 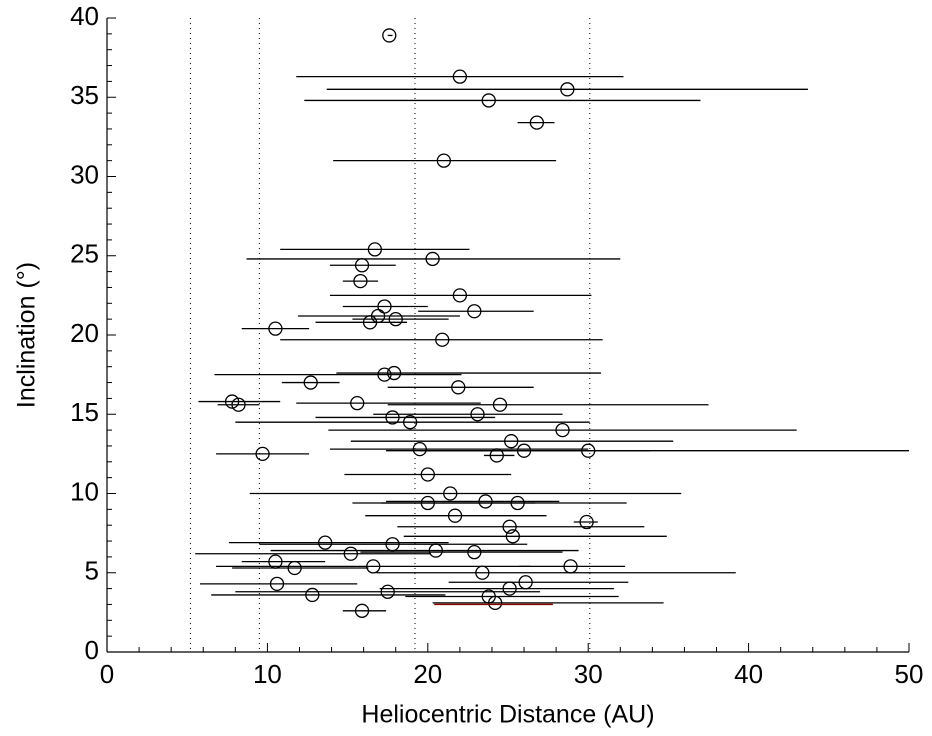 I want to click on y-tick-label: 35, so click(x=84, y=95).